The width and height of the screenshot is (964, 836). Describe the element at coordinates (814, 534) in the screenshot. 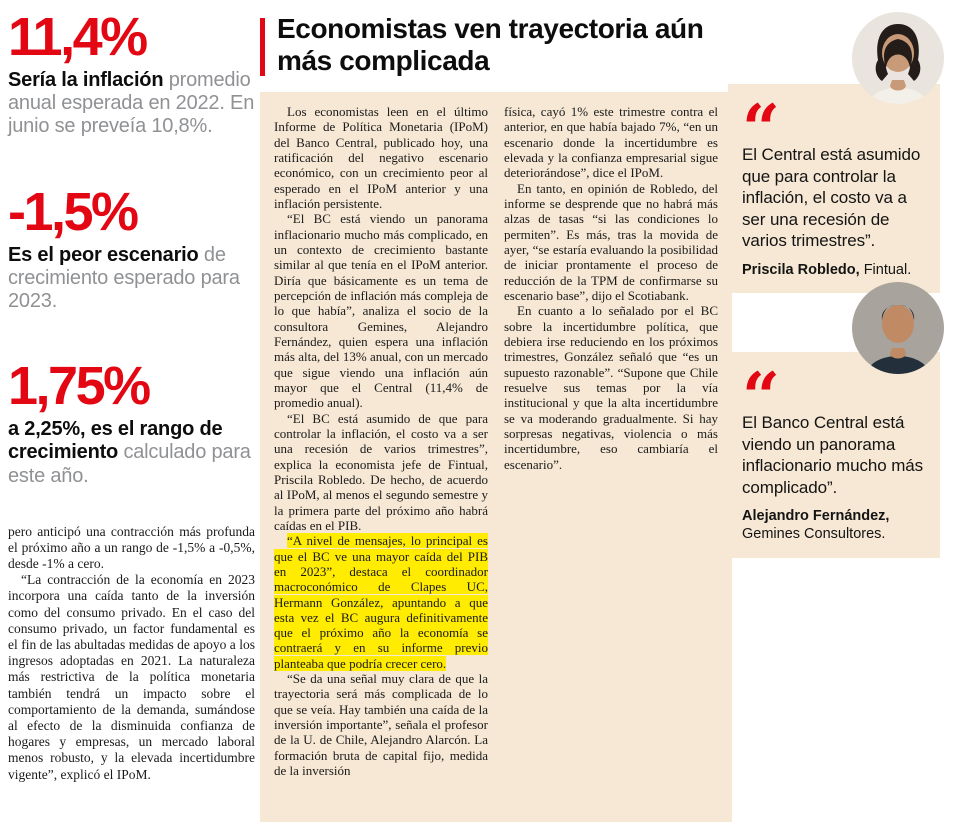

I see `quote-author-org: Gemines Consultores.` at that location.